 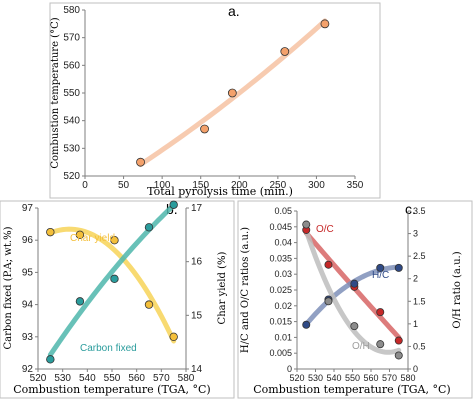 I want to click on x-tick-label: 550, so click(x=352, y=378).